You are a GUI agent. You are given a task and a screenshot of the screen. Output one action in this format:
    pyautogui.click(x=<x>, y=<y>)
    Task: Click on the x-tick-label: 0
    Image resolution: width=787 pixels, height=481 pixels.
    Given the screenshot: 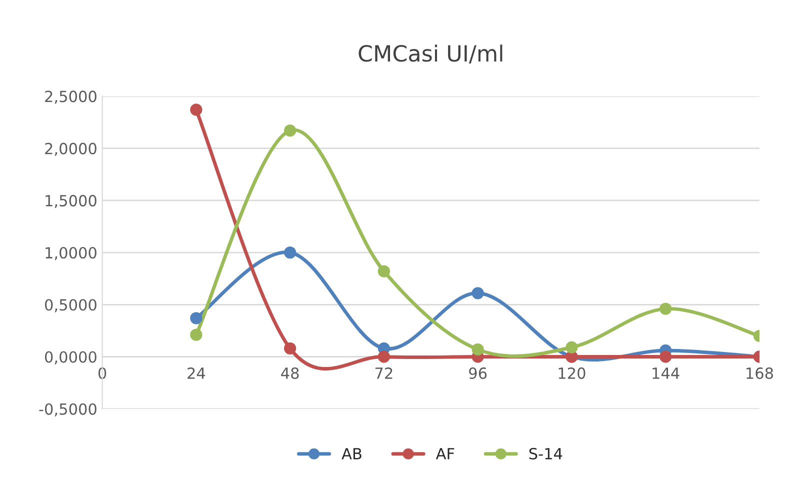 What is the action you would take?
    pyautogui.click(x=102, y=373)
    